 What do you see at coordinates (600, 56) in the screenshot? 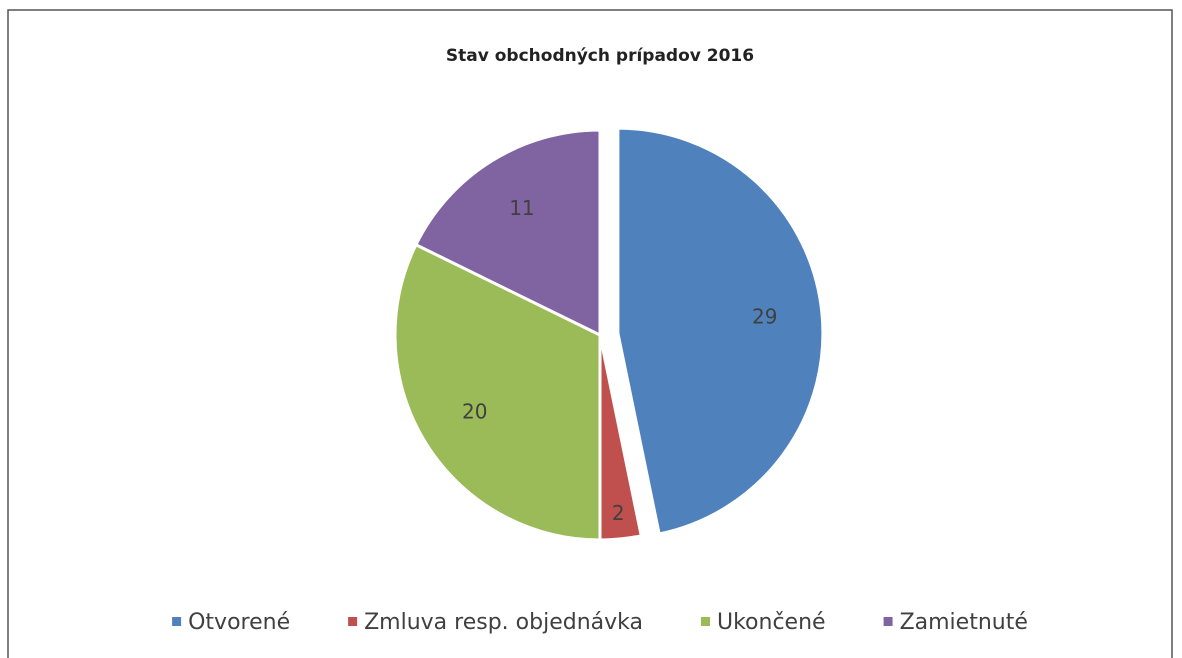
I see `chart-title: Stav obchodných prípadov 2016` at bounding box center [600, 56].